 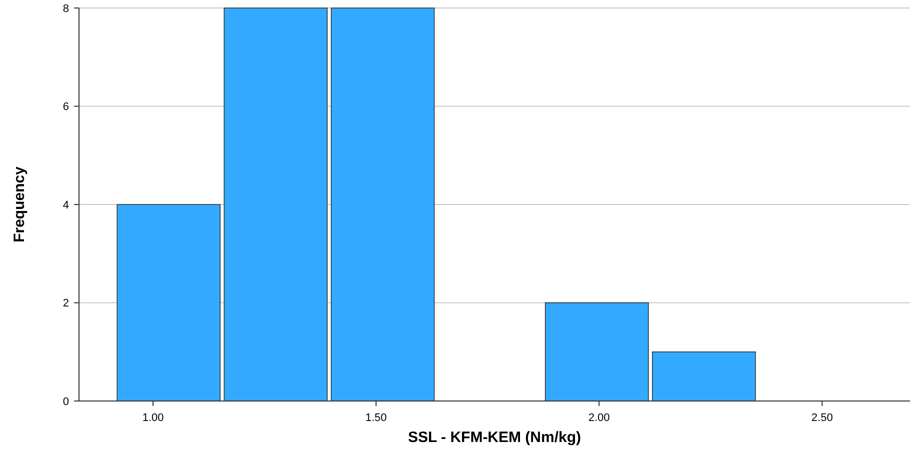 I want to click on y-tick-label: 4, so click(x=65, y=205).